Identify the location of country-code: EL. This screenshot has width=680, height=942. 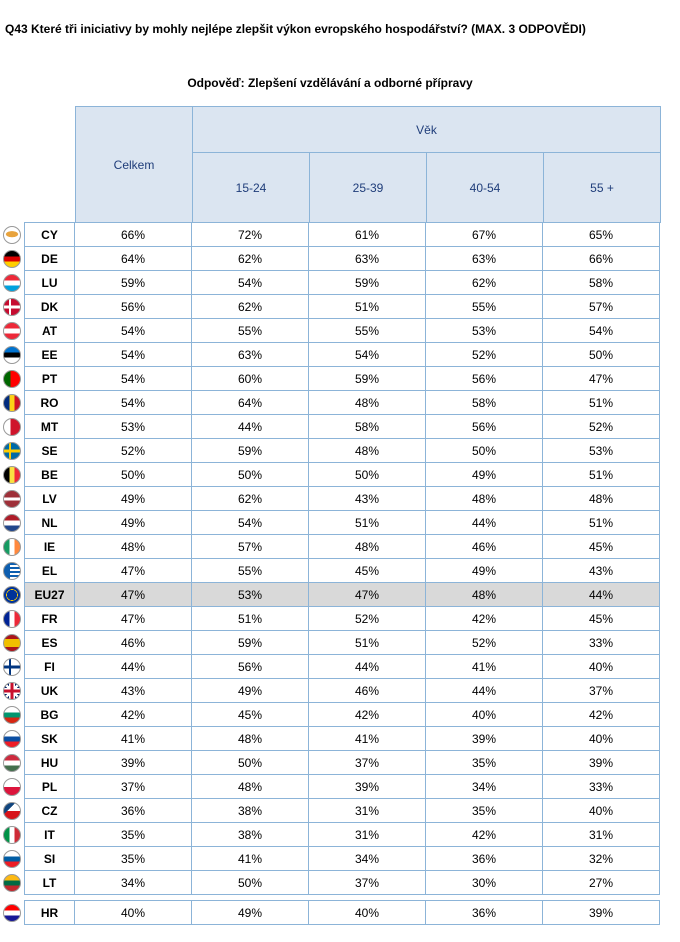
(49, 570).